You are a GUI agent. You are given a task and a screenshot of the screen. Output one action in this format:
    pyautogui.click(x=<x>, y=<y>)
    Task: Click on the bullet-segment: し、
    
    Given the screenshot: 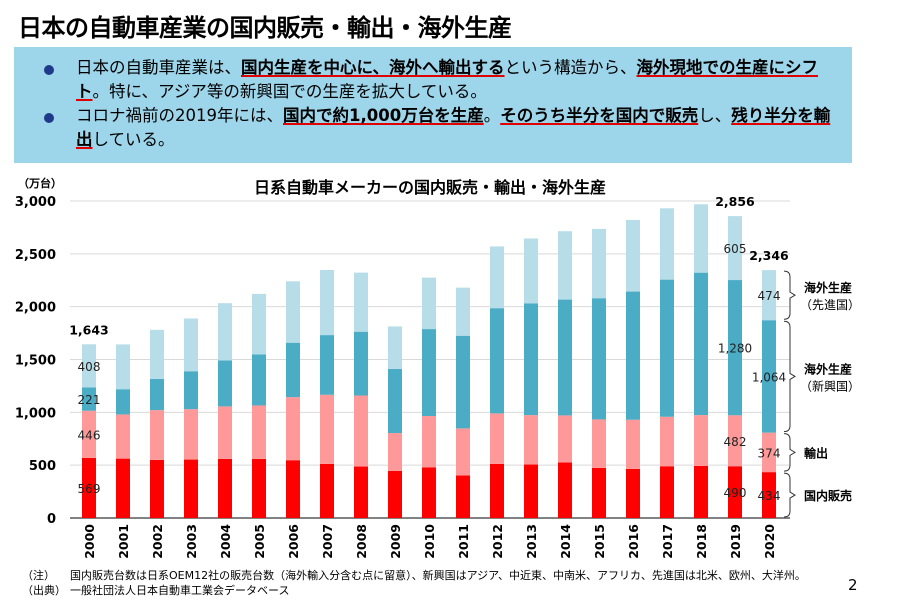 What is the action you would take?
    pyautogui.click(x=715, y=115)
    